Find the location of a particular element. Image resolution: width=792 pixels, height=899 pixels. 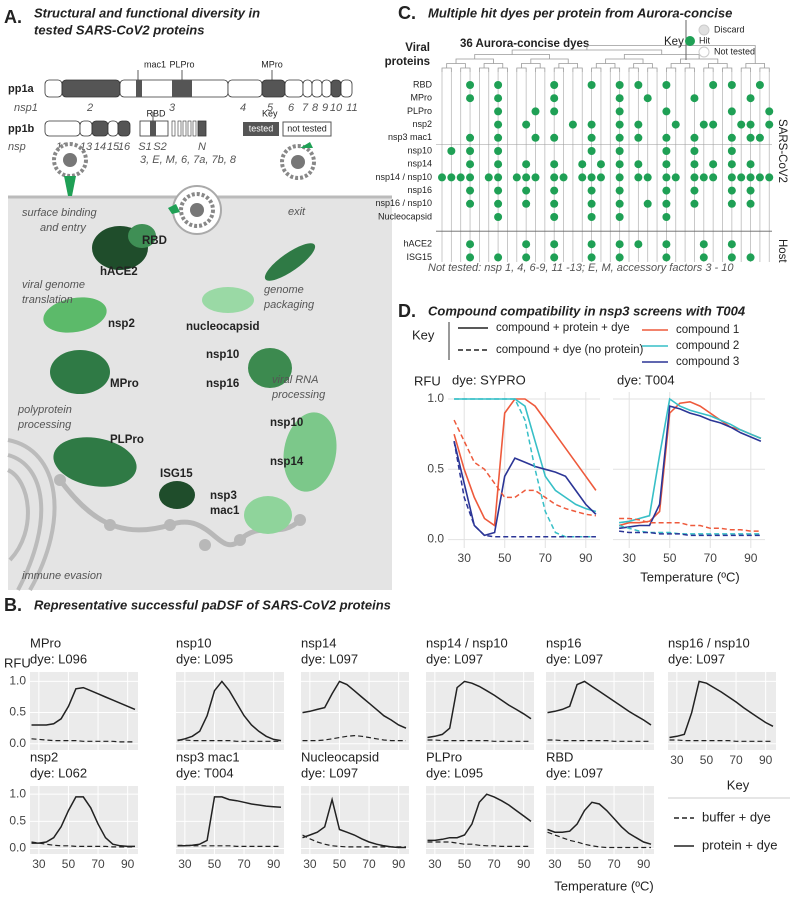

key-tested is located at coordinates (261, 129).